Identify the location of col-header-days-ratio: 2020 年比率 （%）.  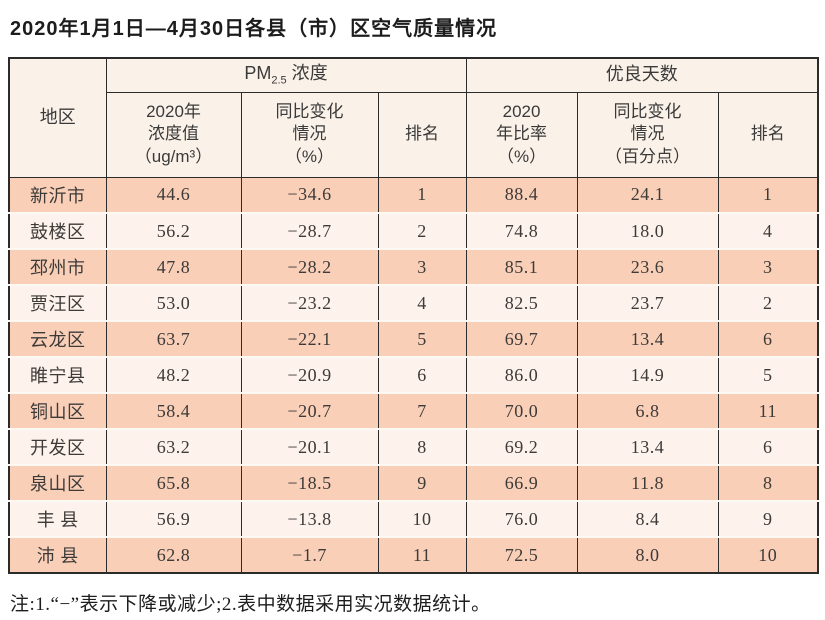
(521, 135).